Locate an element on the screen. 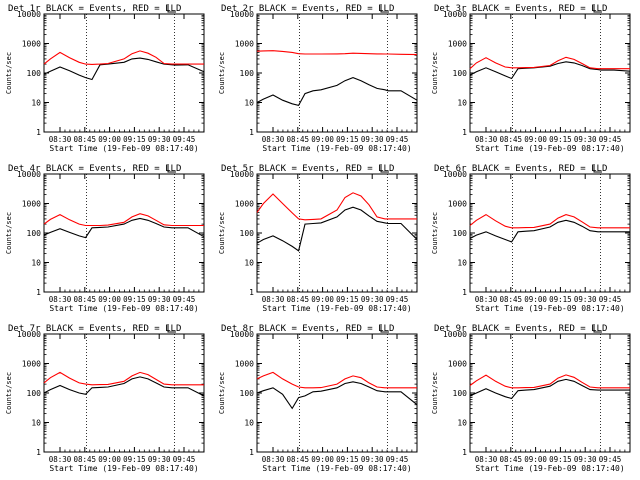  chart-title: Det 9r BLACK = Events, RED = LLD is located at coordinates (520, 329).